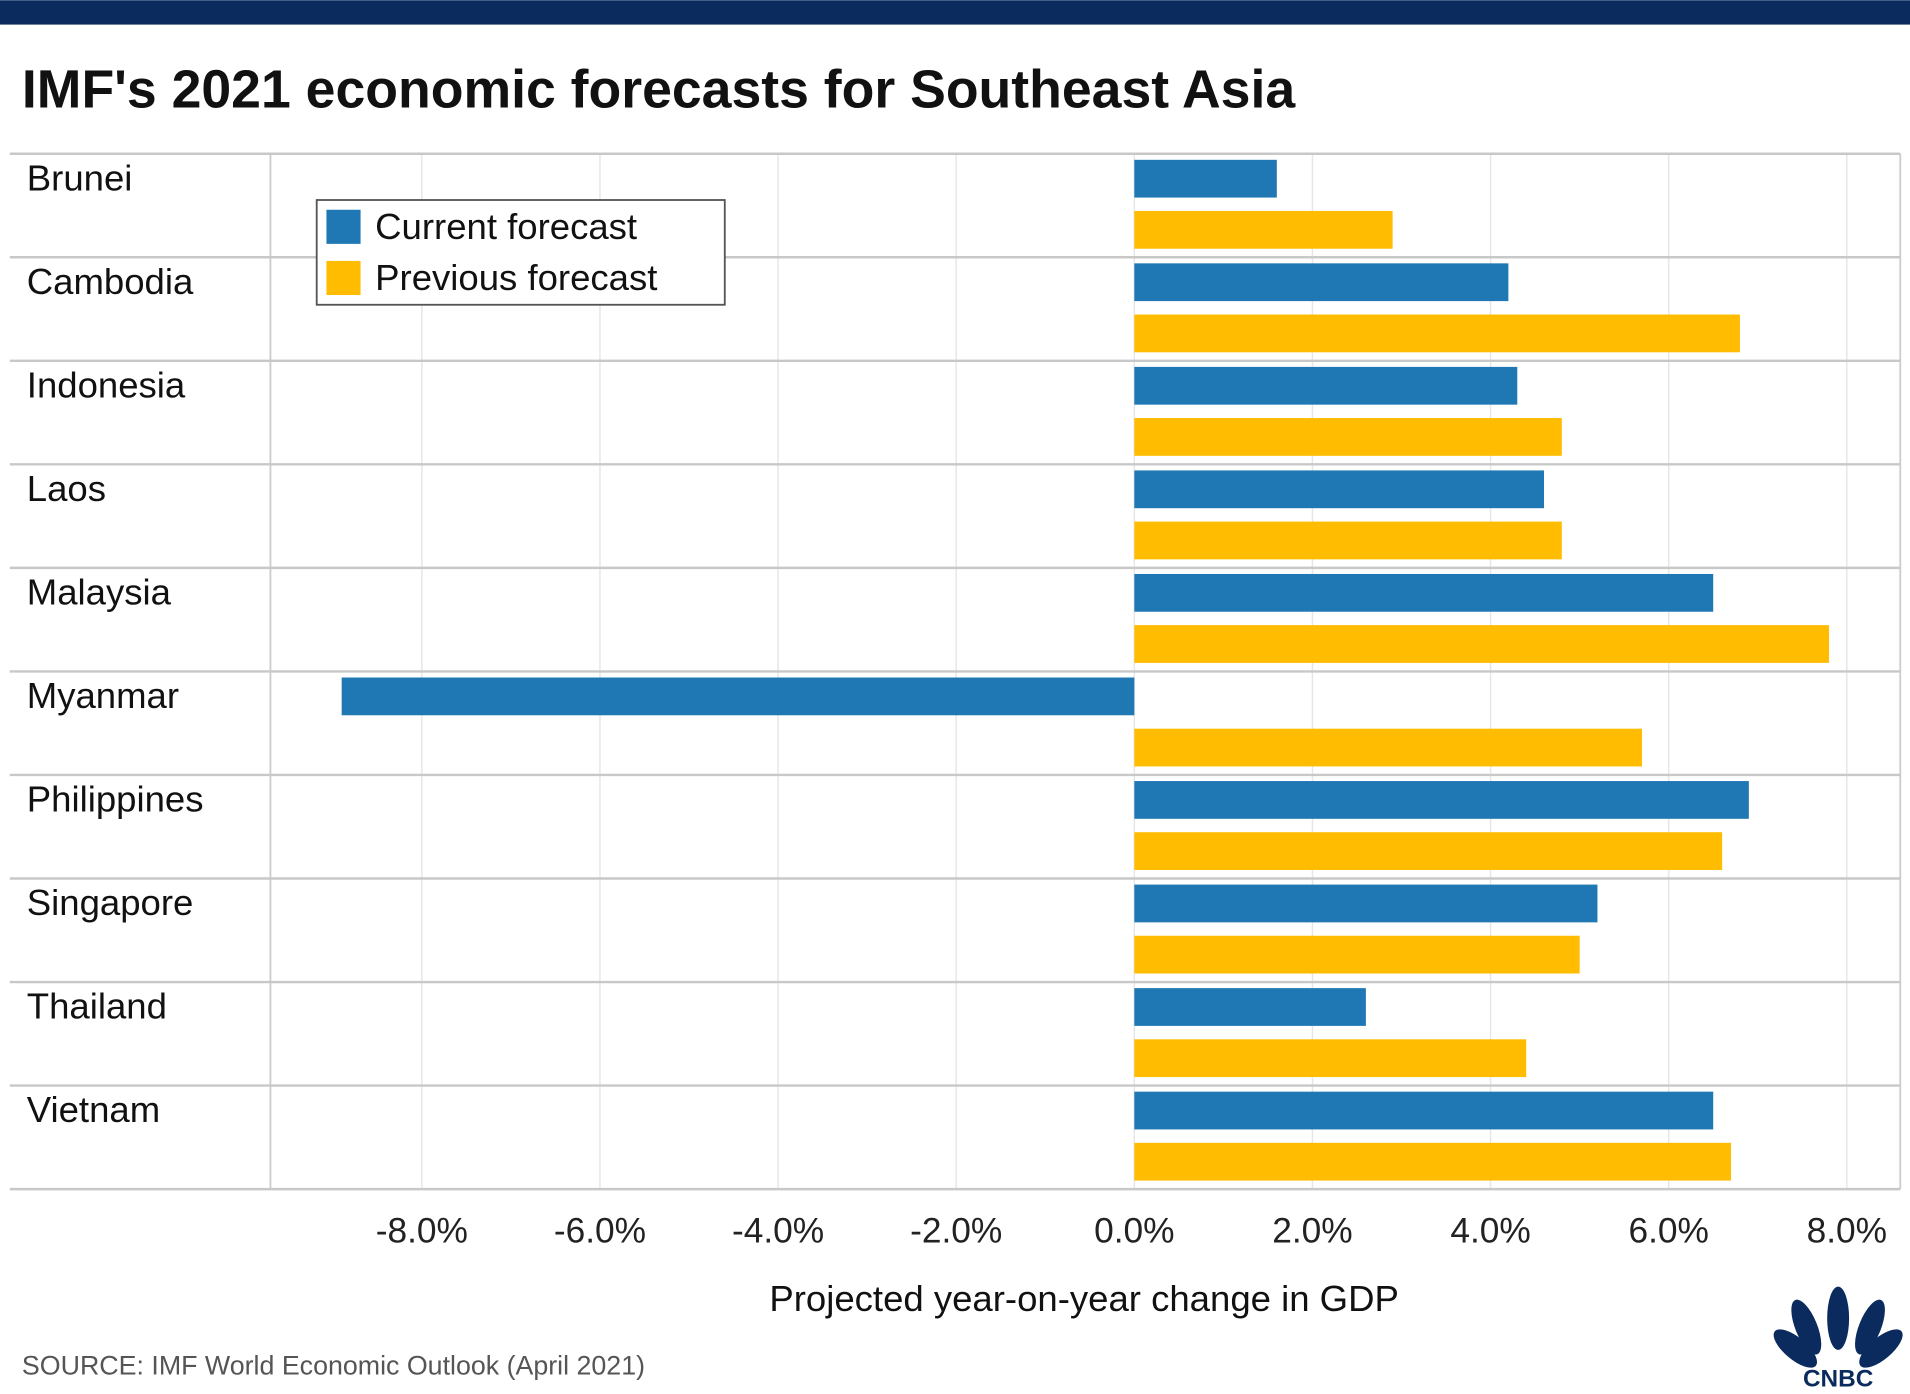  I want to click on x-tick-label: 2.0%, so click(1312, 1231).